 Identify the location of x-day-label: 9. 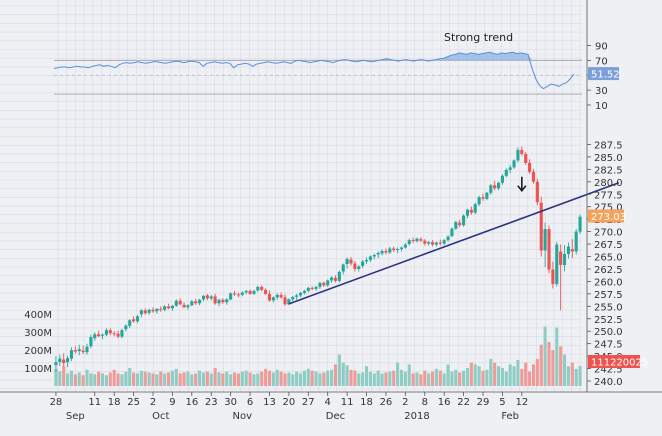
(172, 402).